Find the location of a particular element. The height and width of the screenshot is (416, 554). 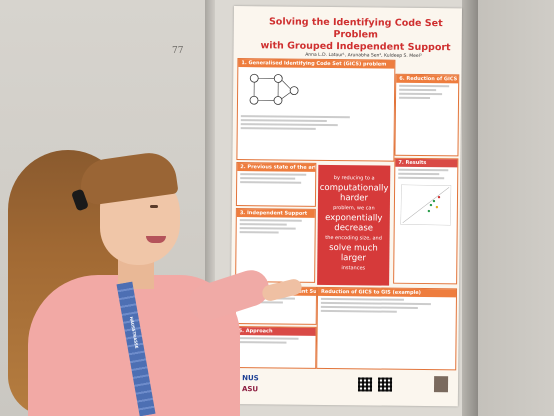

message-line1: by reducing to a is located at coordinates (354, 178).